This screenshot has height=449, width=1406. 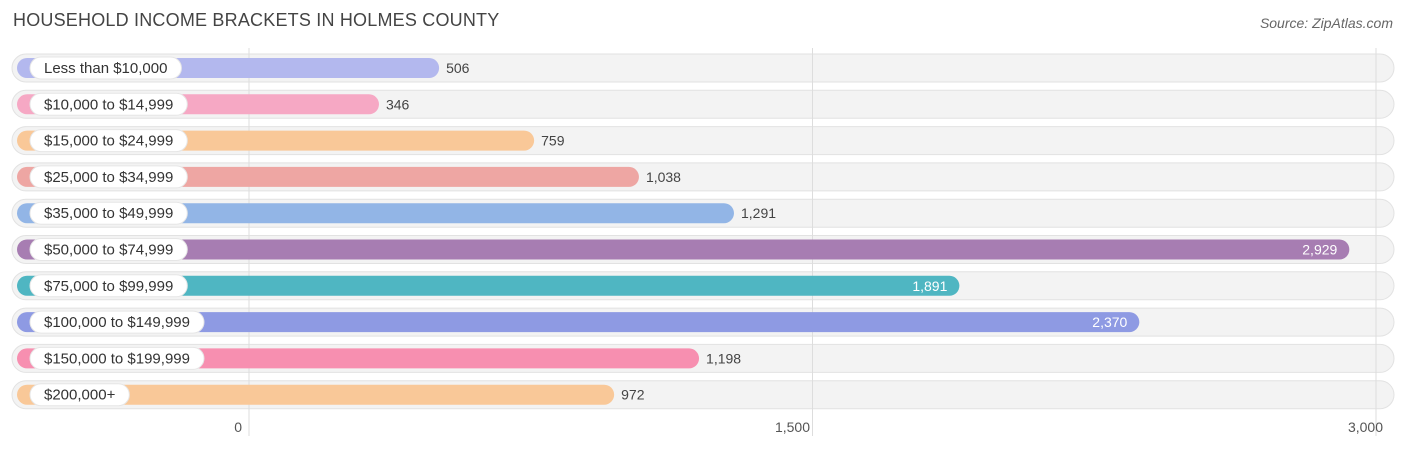 What do you see at coordinates (553, 141) in the screenshot?
I see `value-label: 759` at bounding box center [553, 141].